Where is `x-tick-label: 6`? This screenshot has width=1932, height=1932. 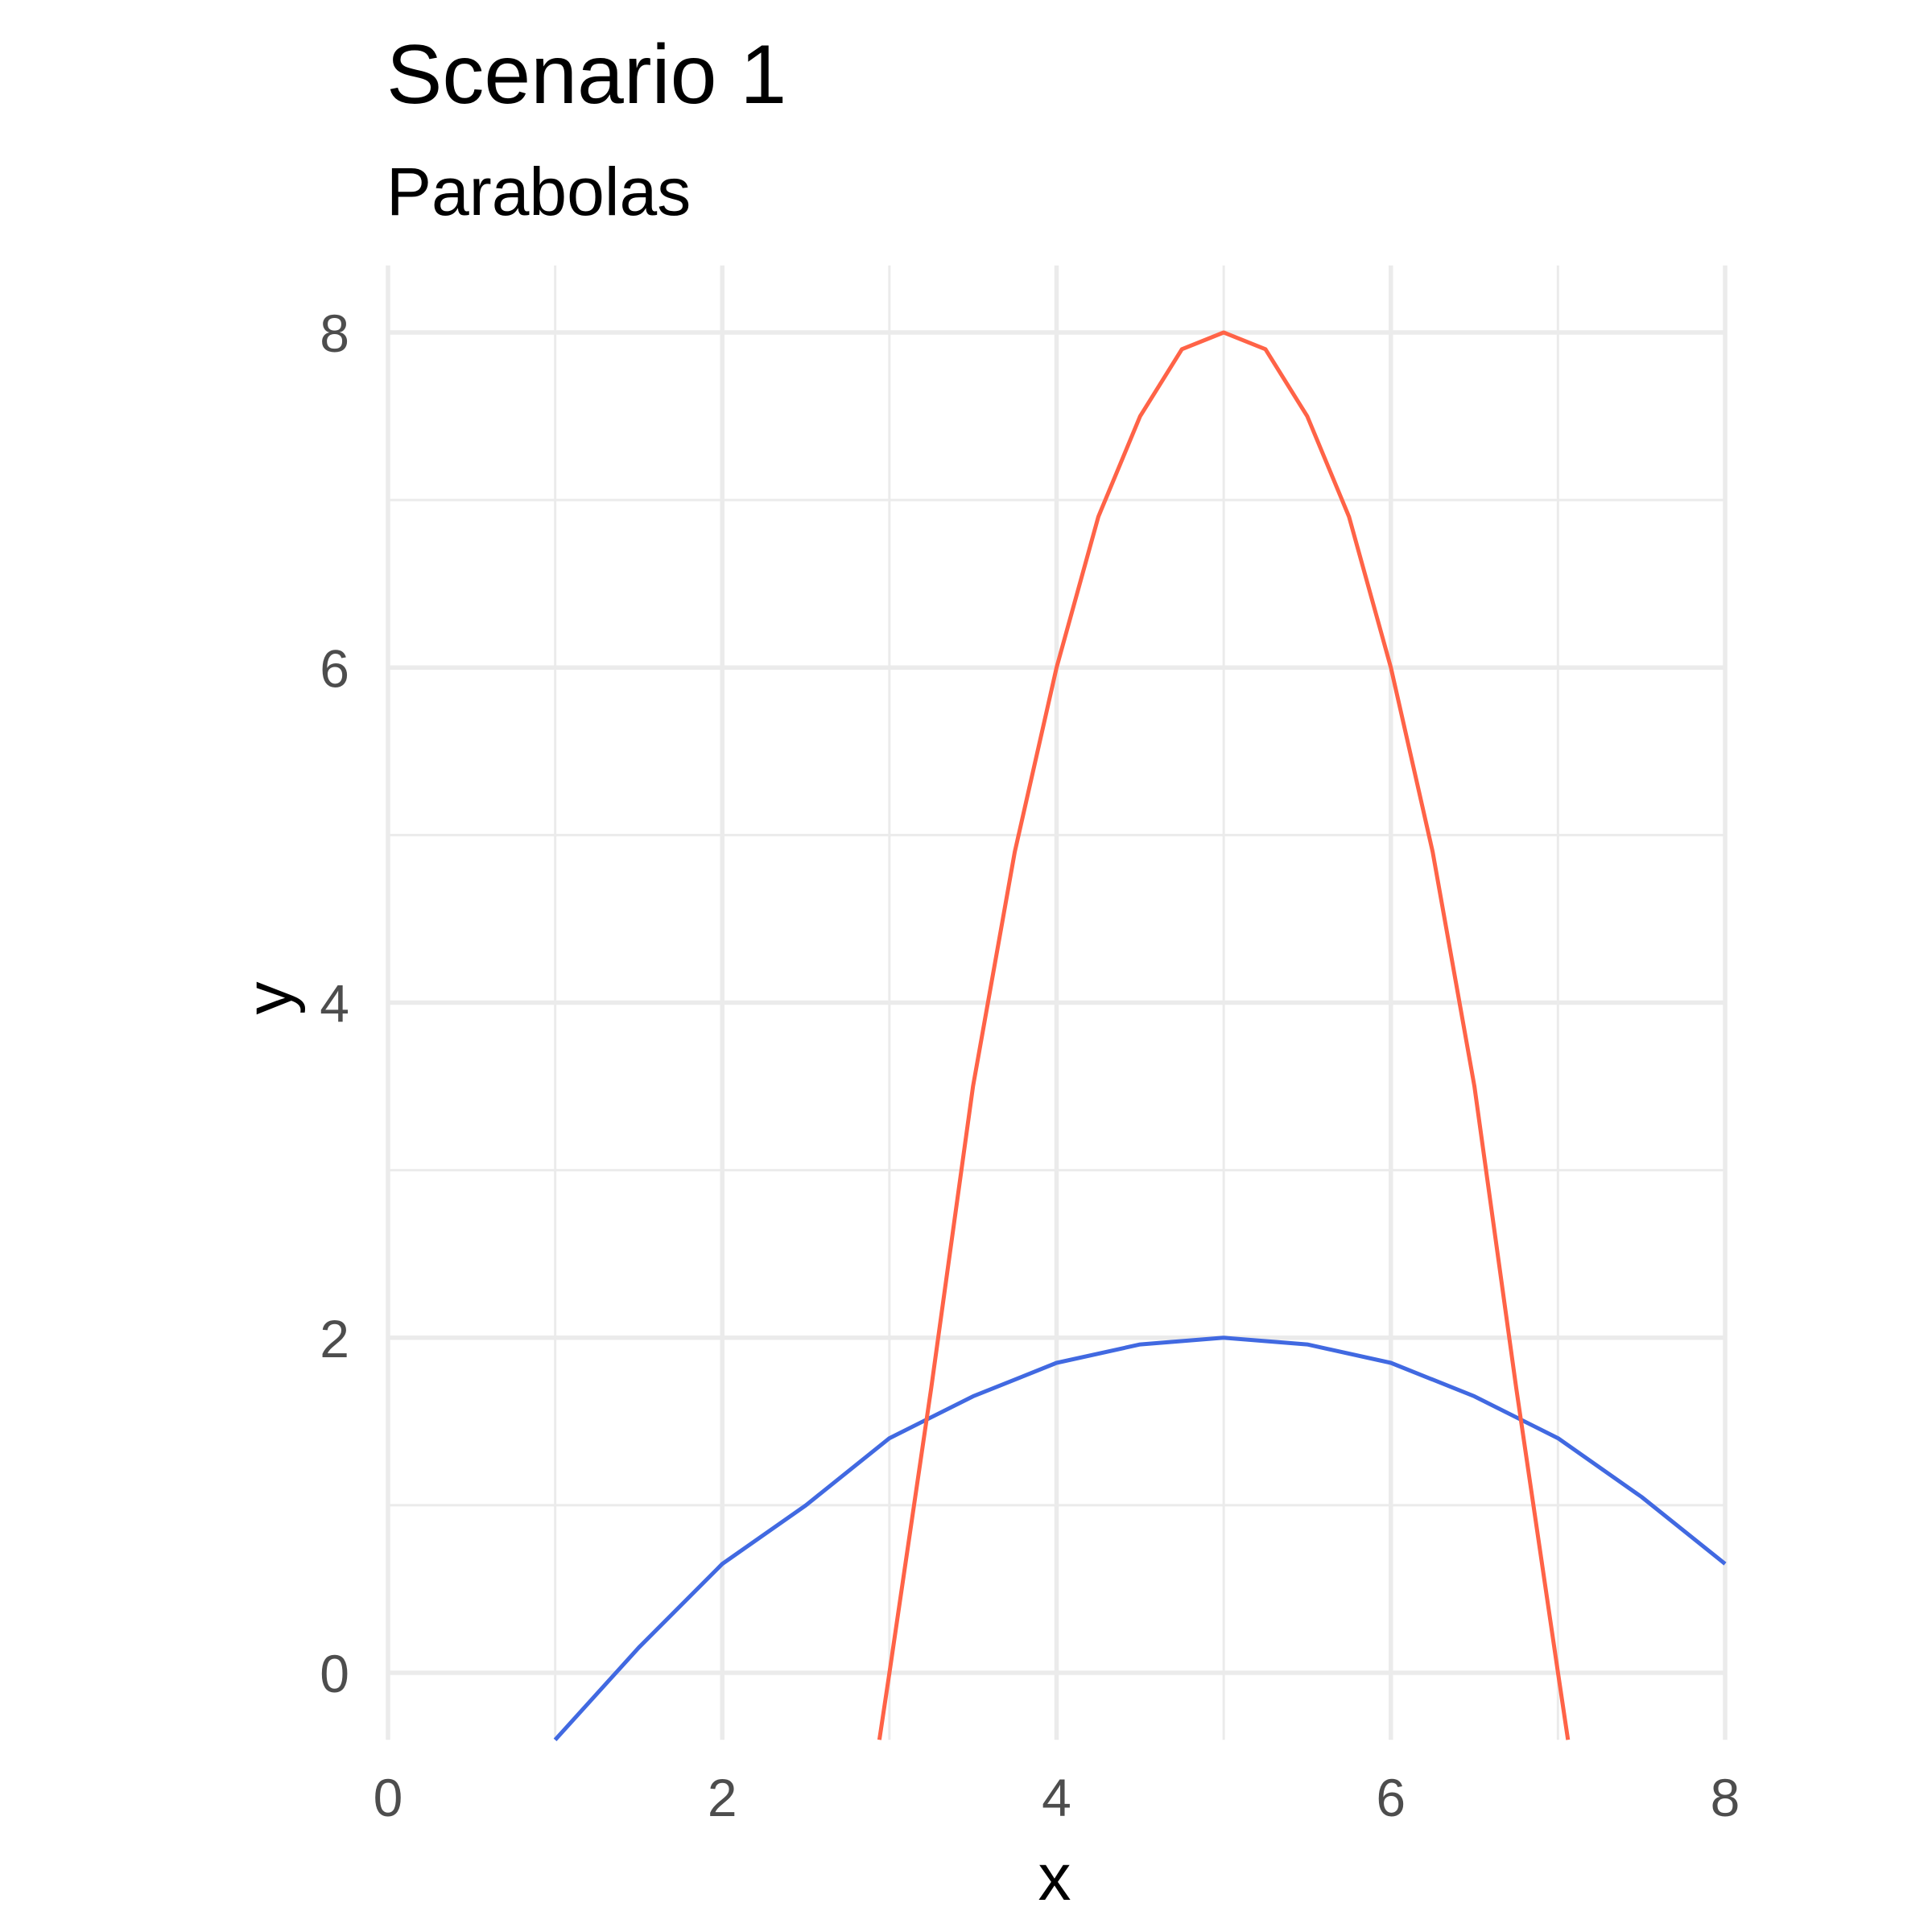 x-tick-label: 6 is located at coordinates (1391, 1797).